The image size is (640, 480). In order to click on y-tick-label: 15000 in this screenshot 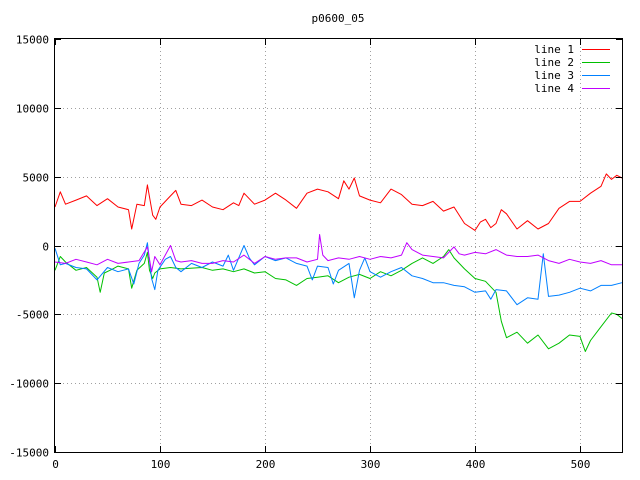, I will do `click(32, 40)`.